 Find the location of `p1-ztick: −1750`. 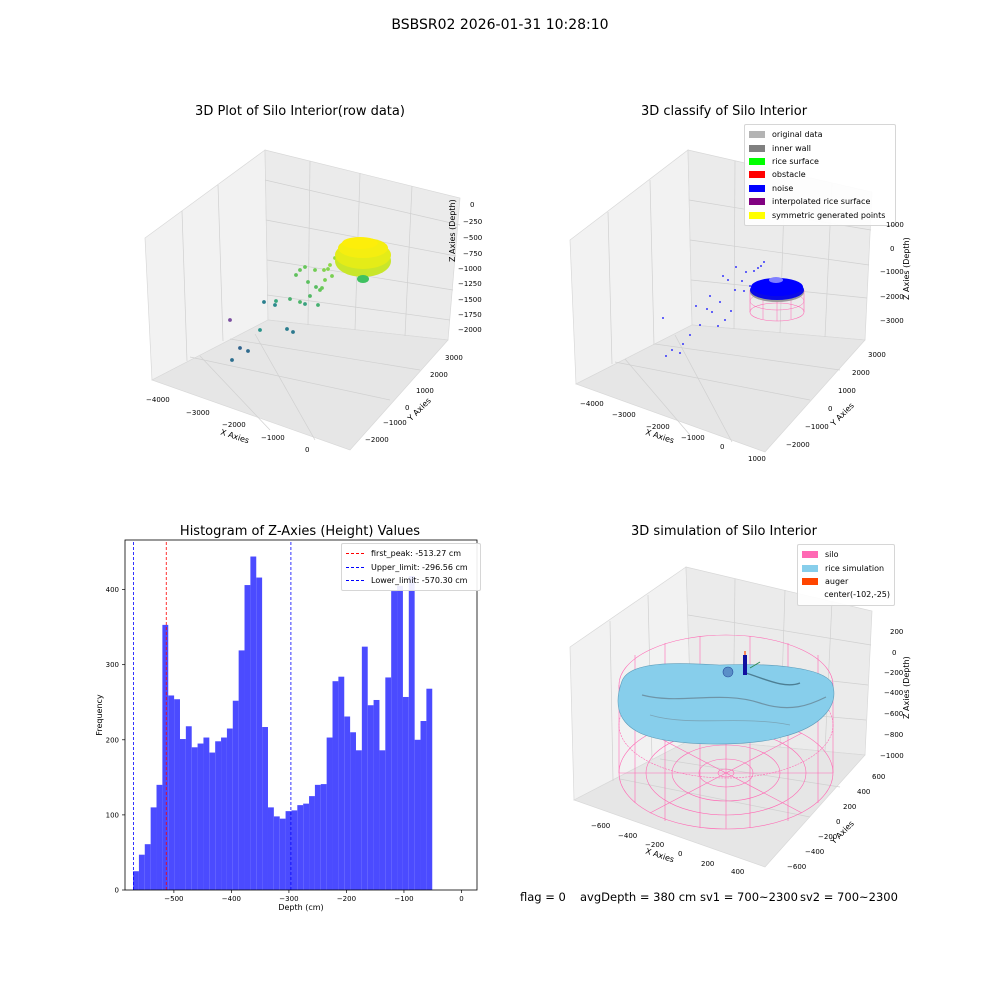

p1-ztick: −1750 is located at coordinates (470, 315).